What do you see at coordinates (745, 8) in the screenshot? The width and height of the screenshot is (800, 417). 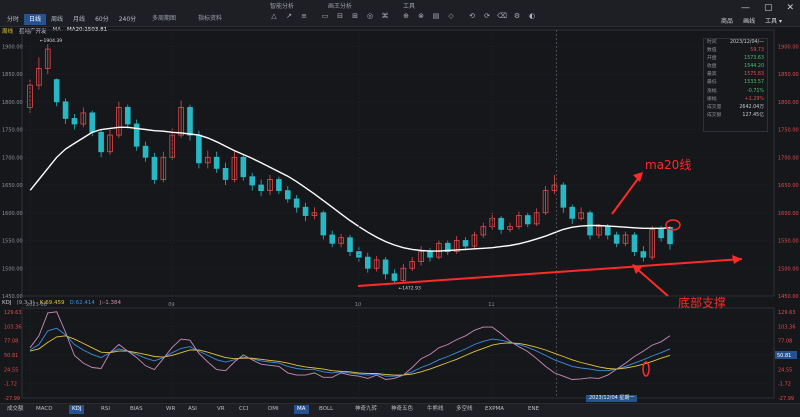 I see `minimize-icon: —` at bounding box center [745, 8].